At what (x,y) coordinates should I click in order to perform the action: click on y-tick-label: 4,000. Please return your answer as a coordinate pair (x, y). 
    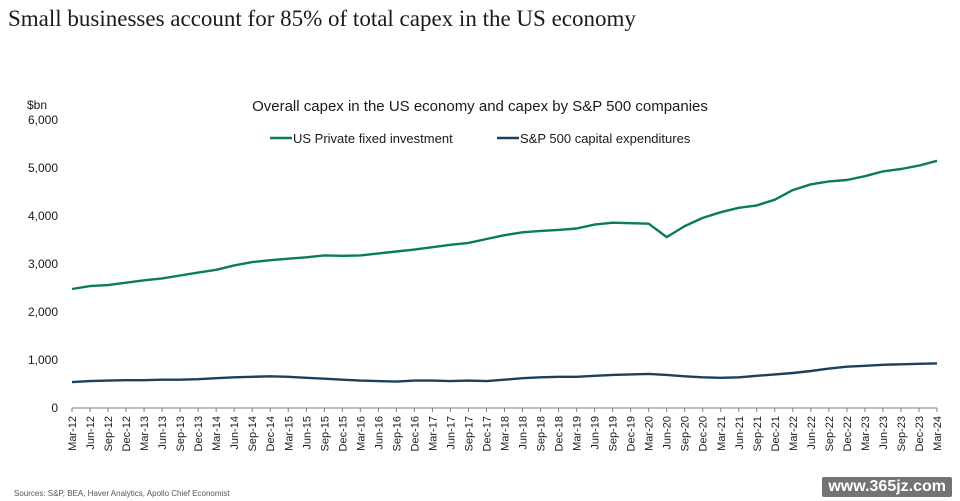
    Looking at the image, I should click on (43, 216).